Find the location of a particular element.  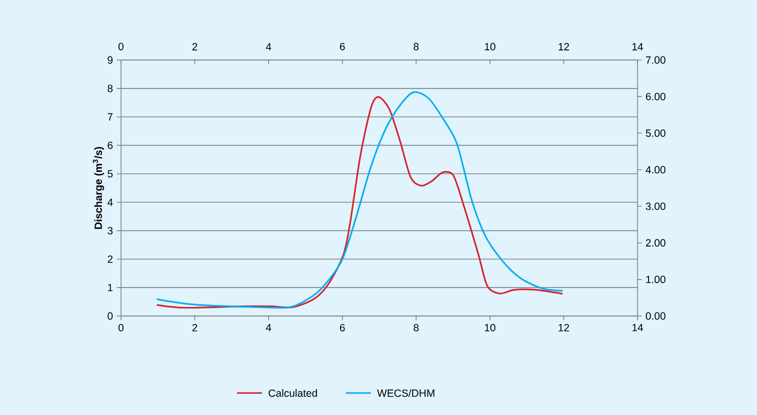

y-tick-label: 8 is located at coordinates (110, 88).